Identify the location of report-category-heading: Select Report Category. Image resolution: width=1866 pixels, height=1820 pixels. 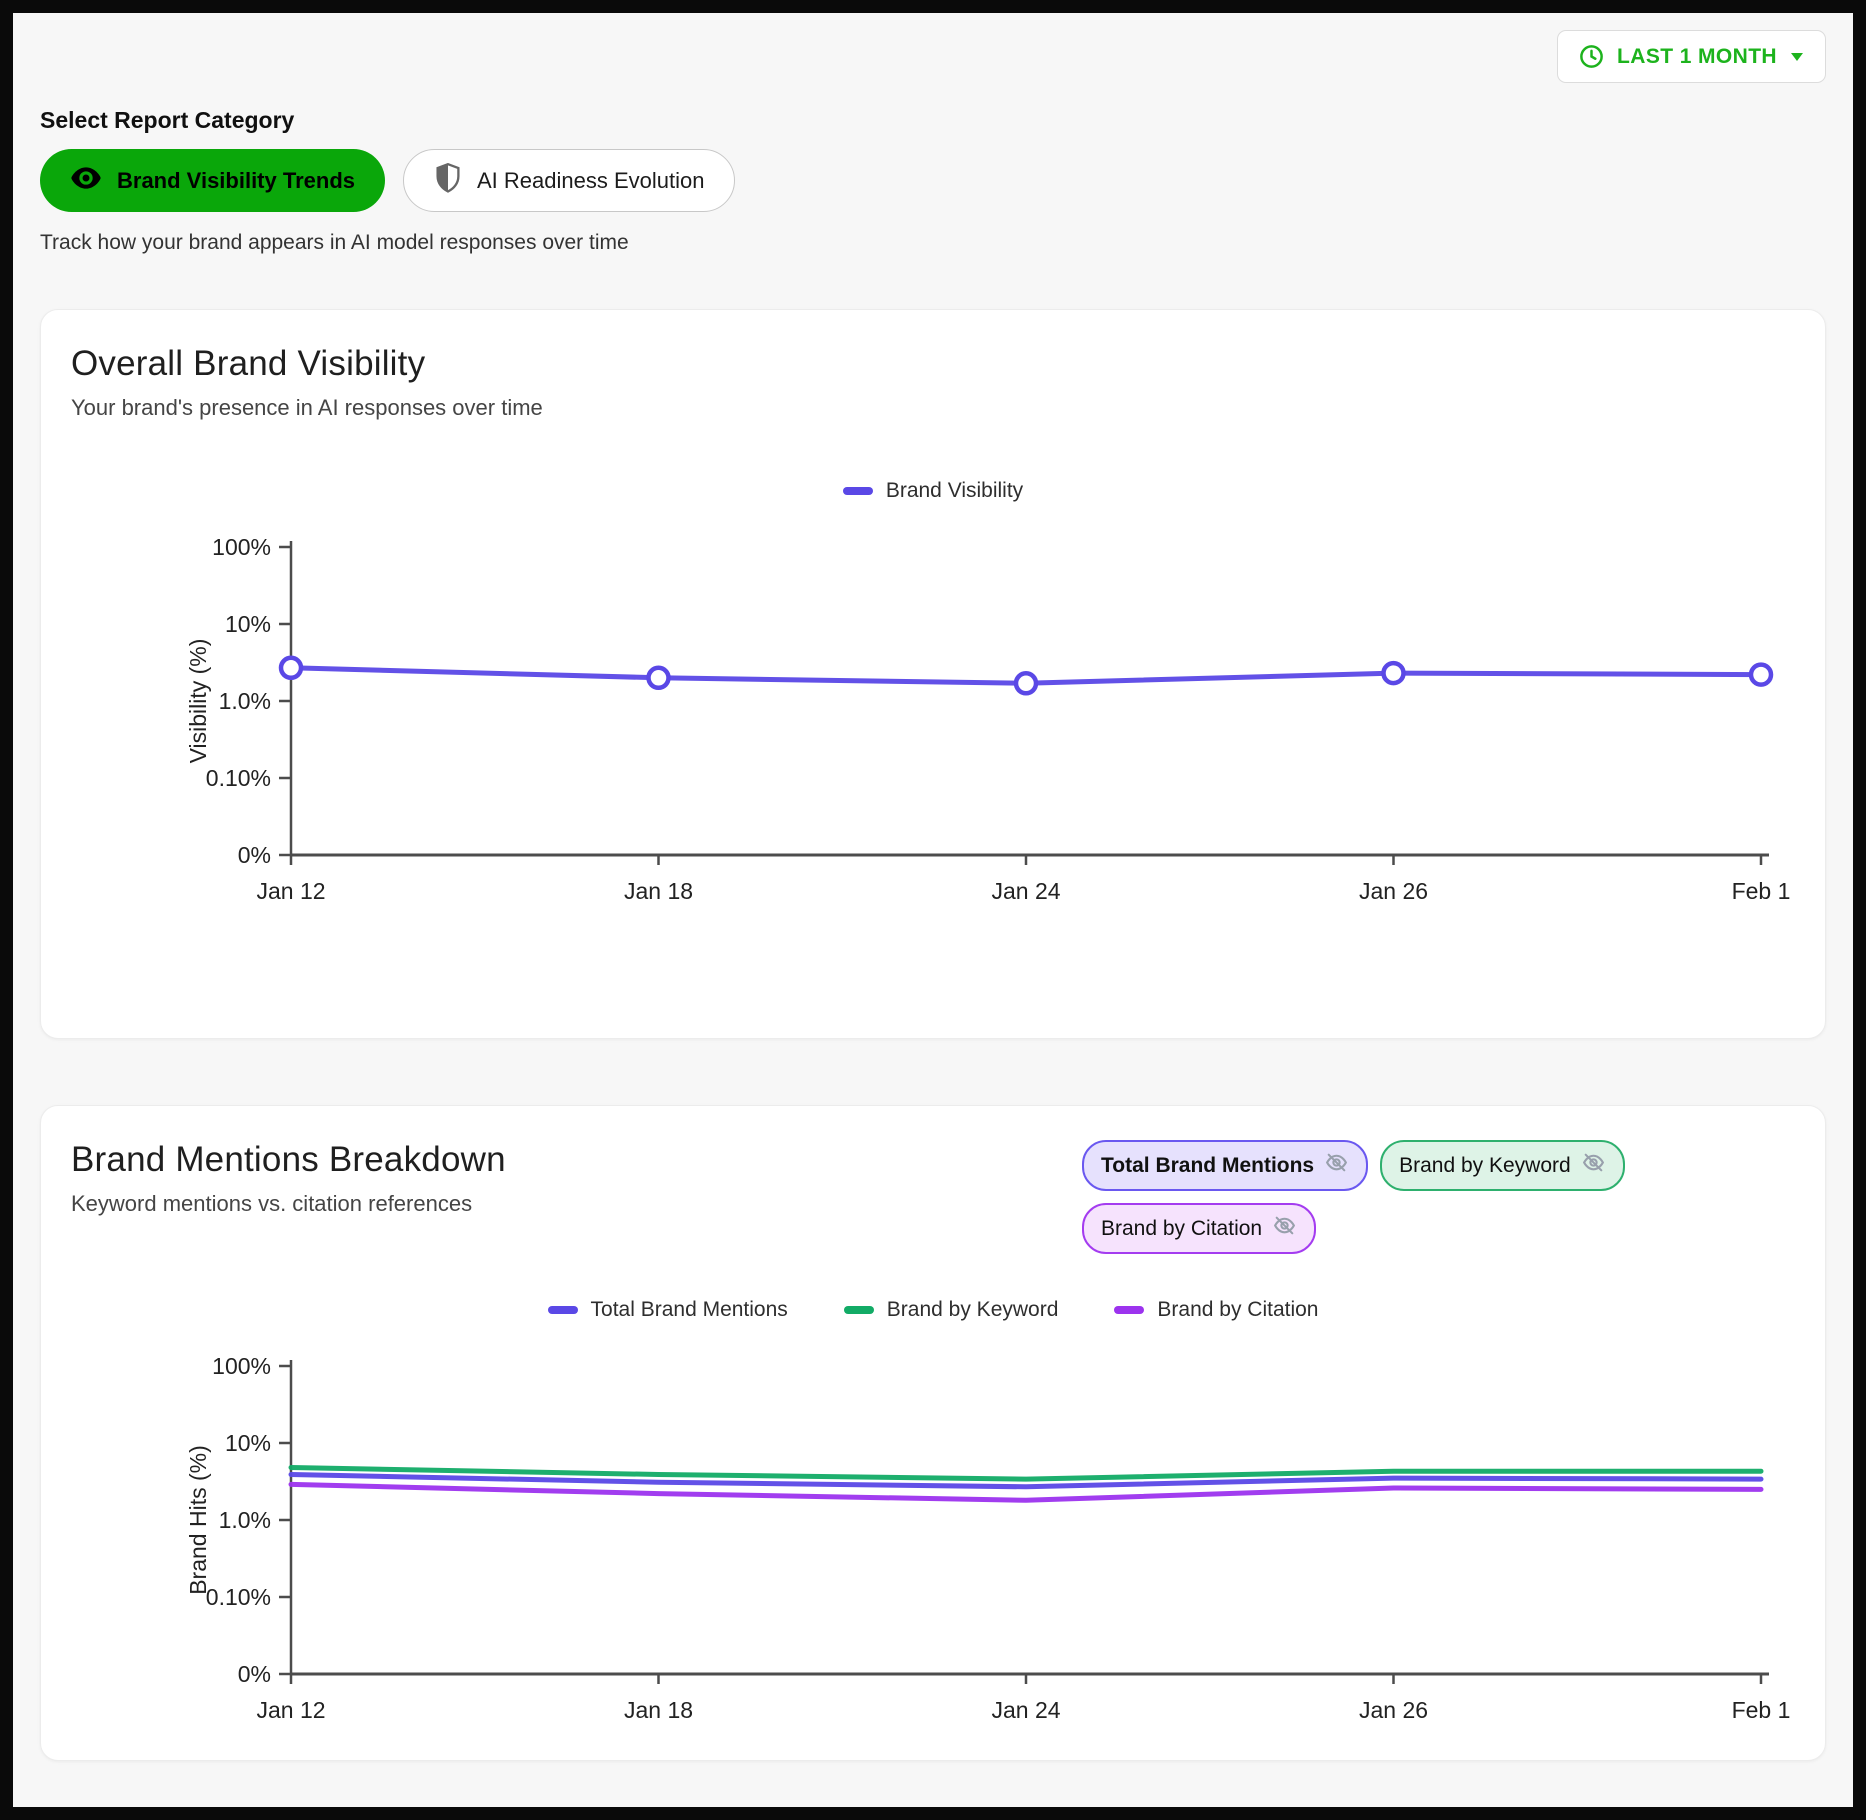
(167, 120).